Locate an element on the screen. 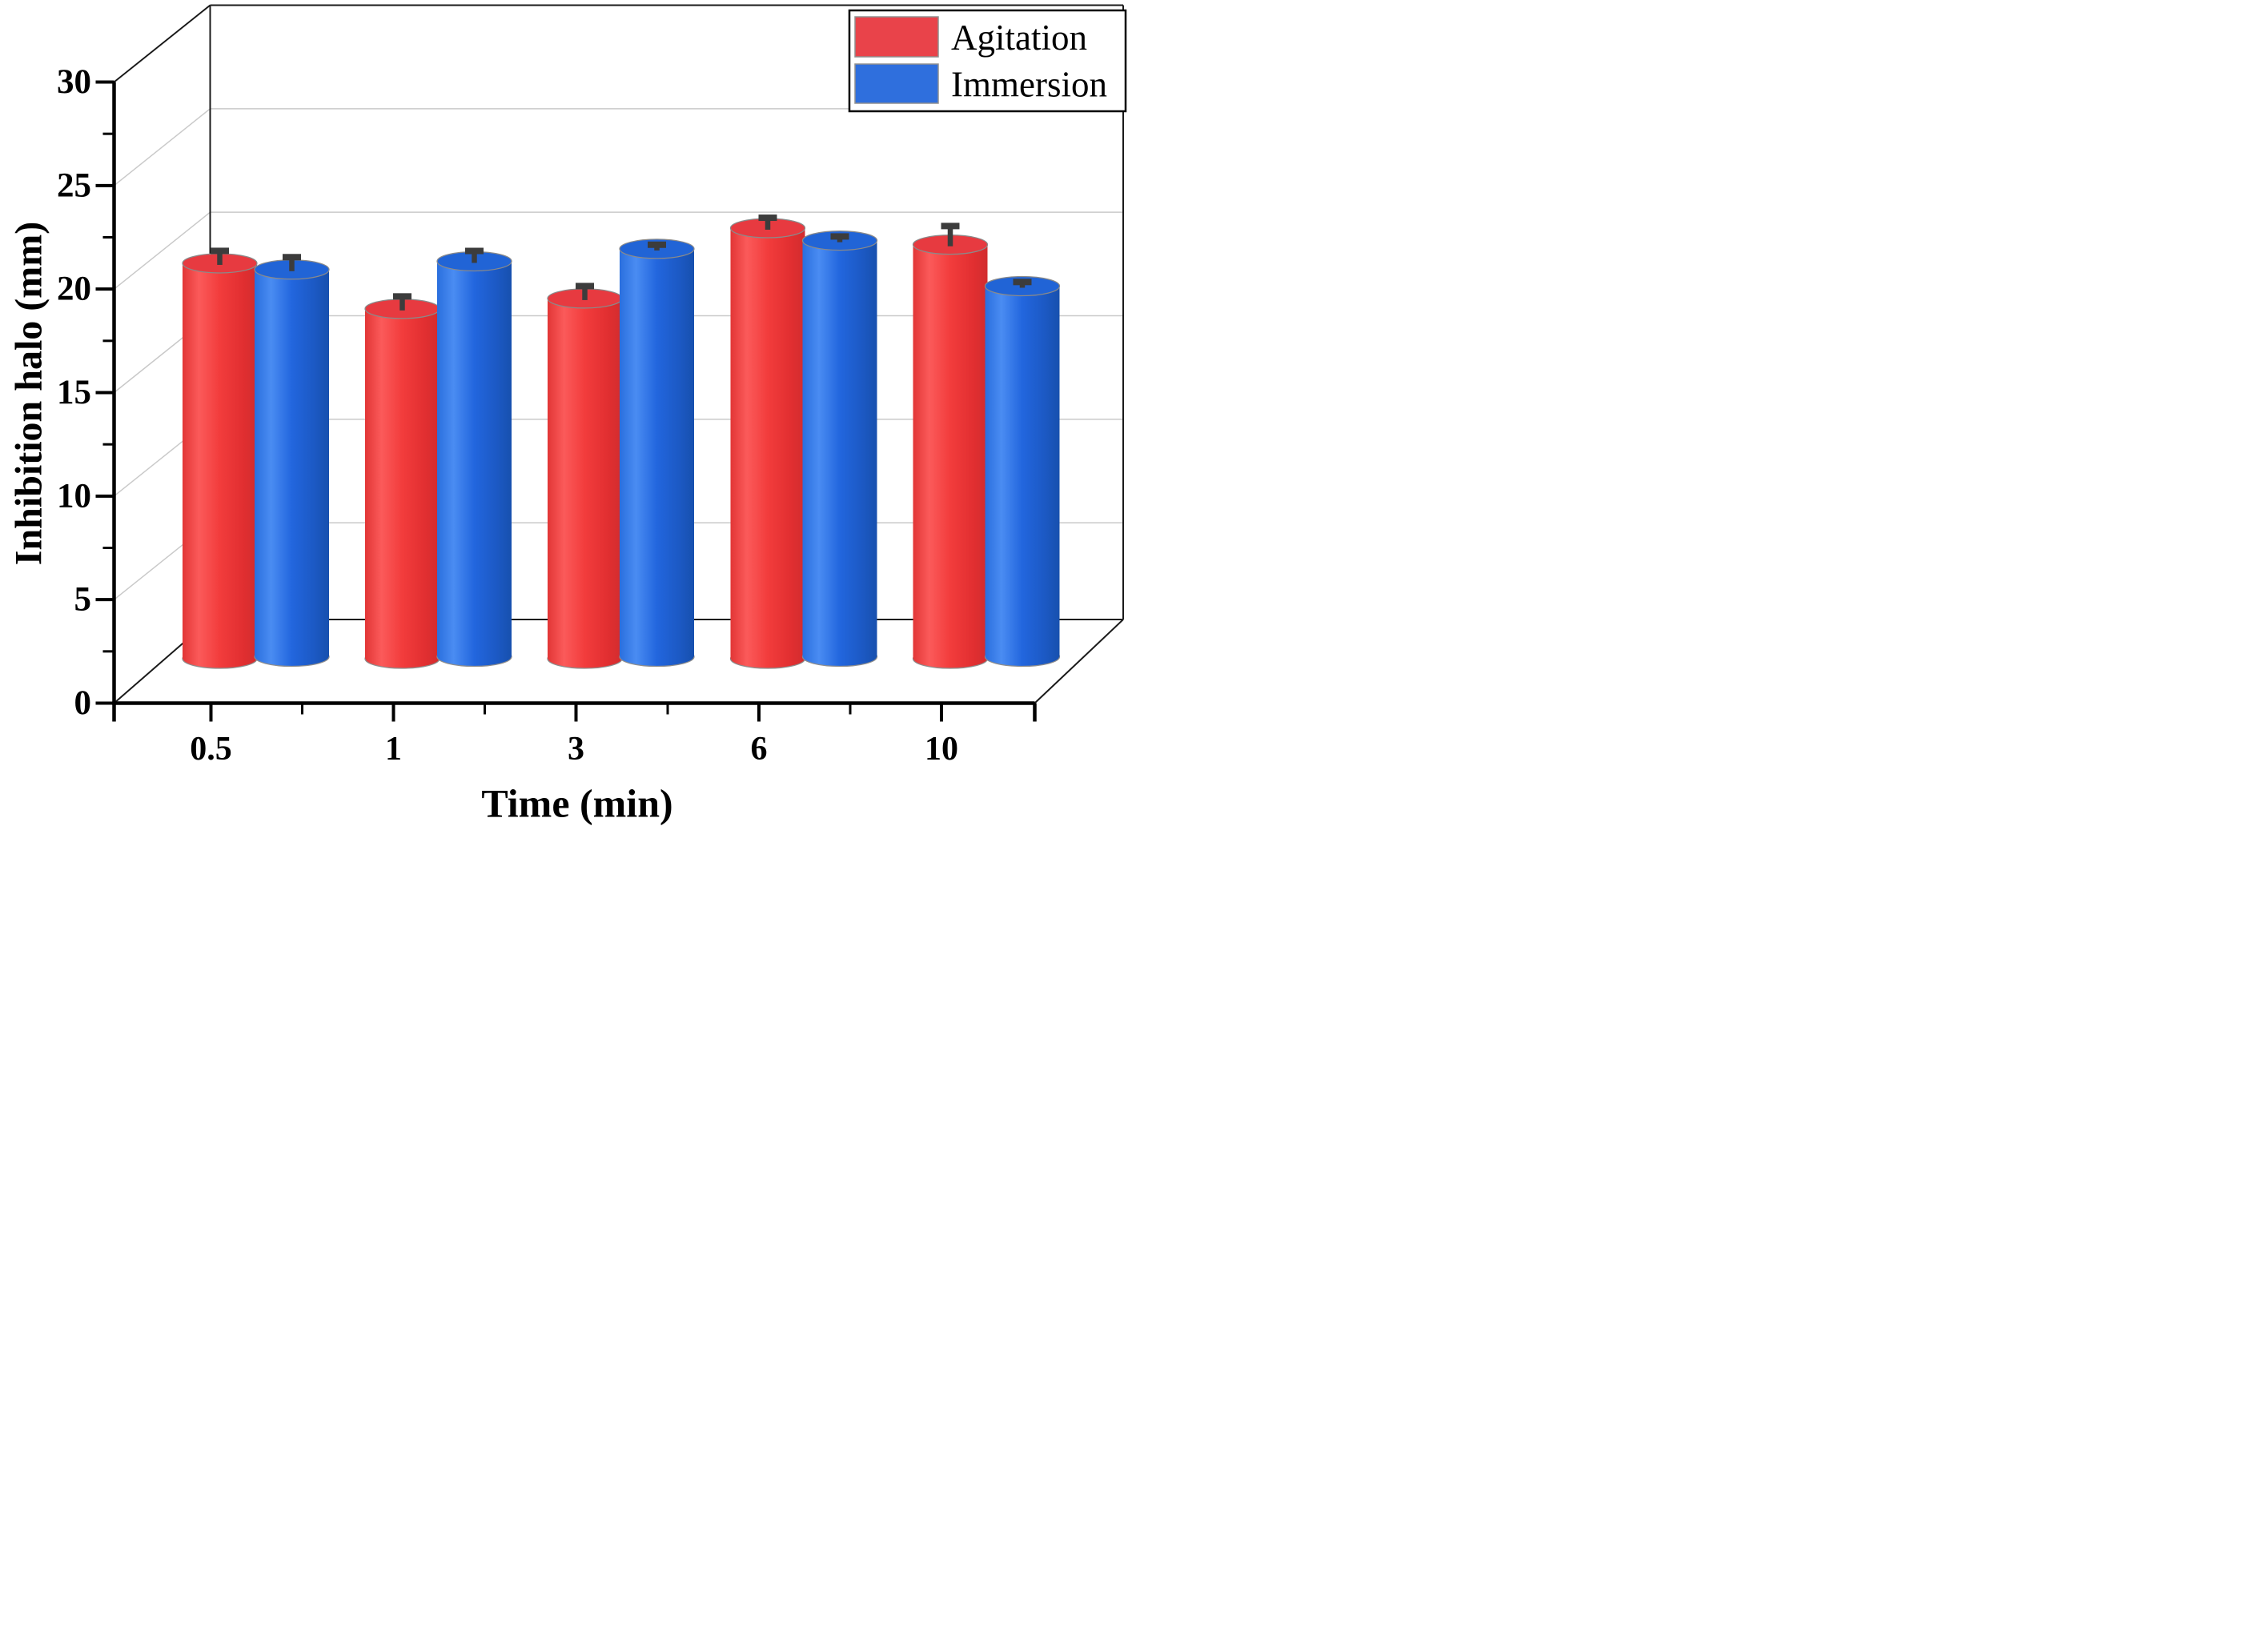  y-tick-label-30: 30 is located at coordinates (74, 82).